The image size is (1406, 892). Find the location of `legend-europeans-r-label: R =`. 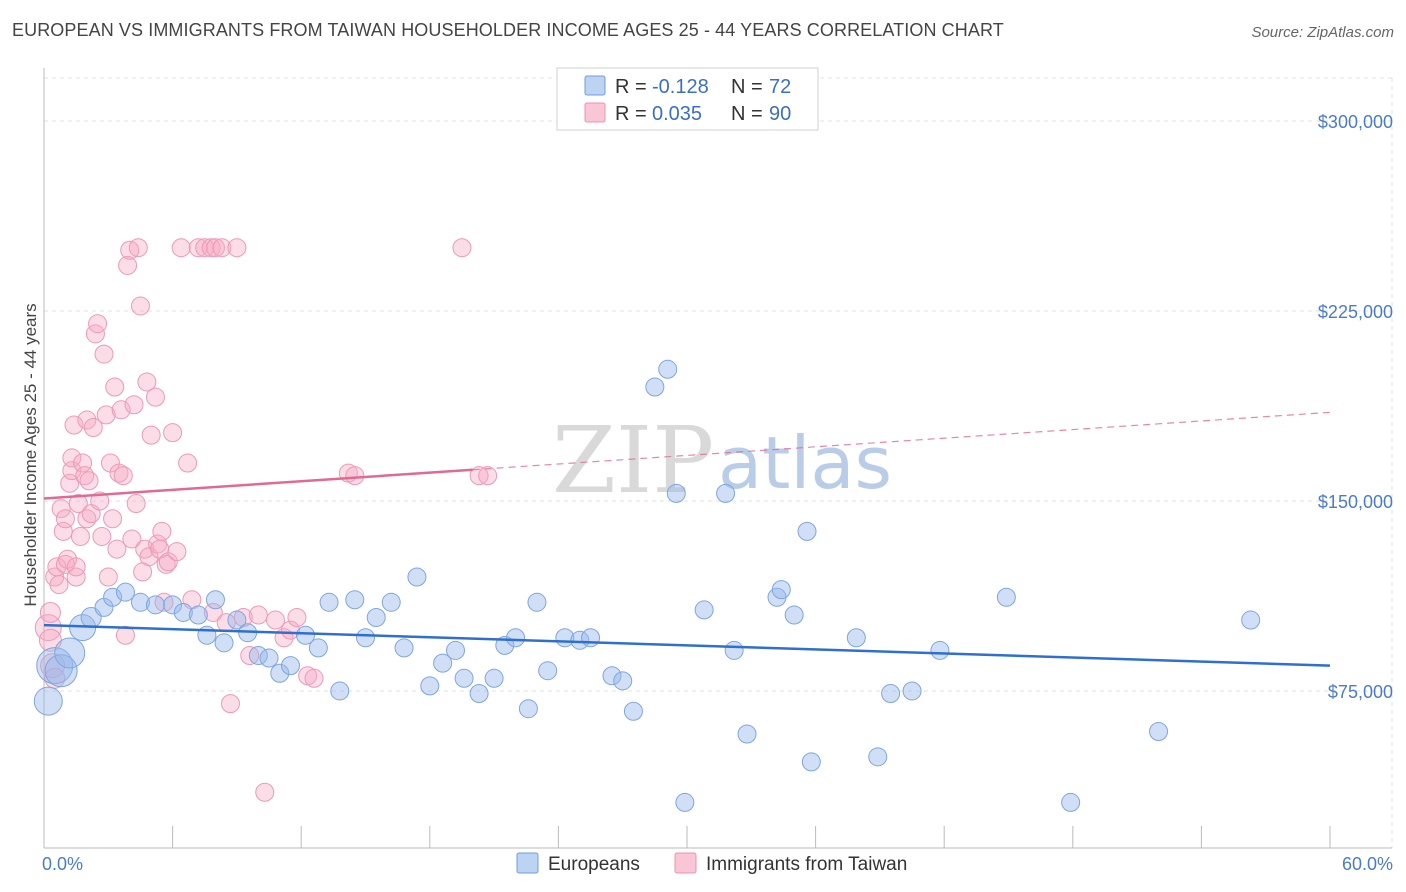

legend-europeans-r-label: R = is located at coordinates (631, 87).